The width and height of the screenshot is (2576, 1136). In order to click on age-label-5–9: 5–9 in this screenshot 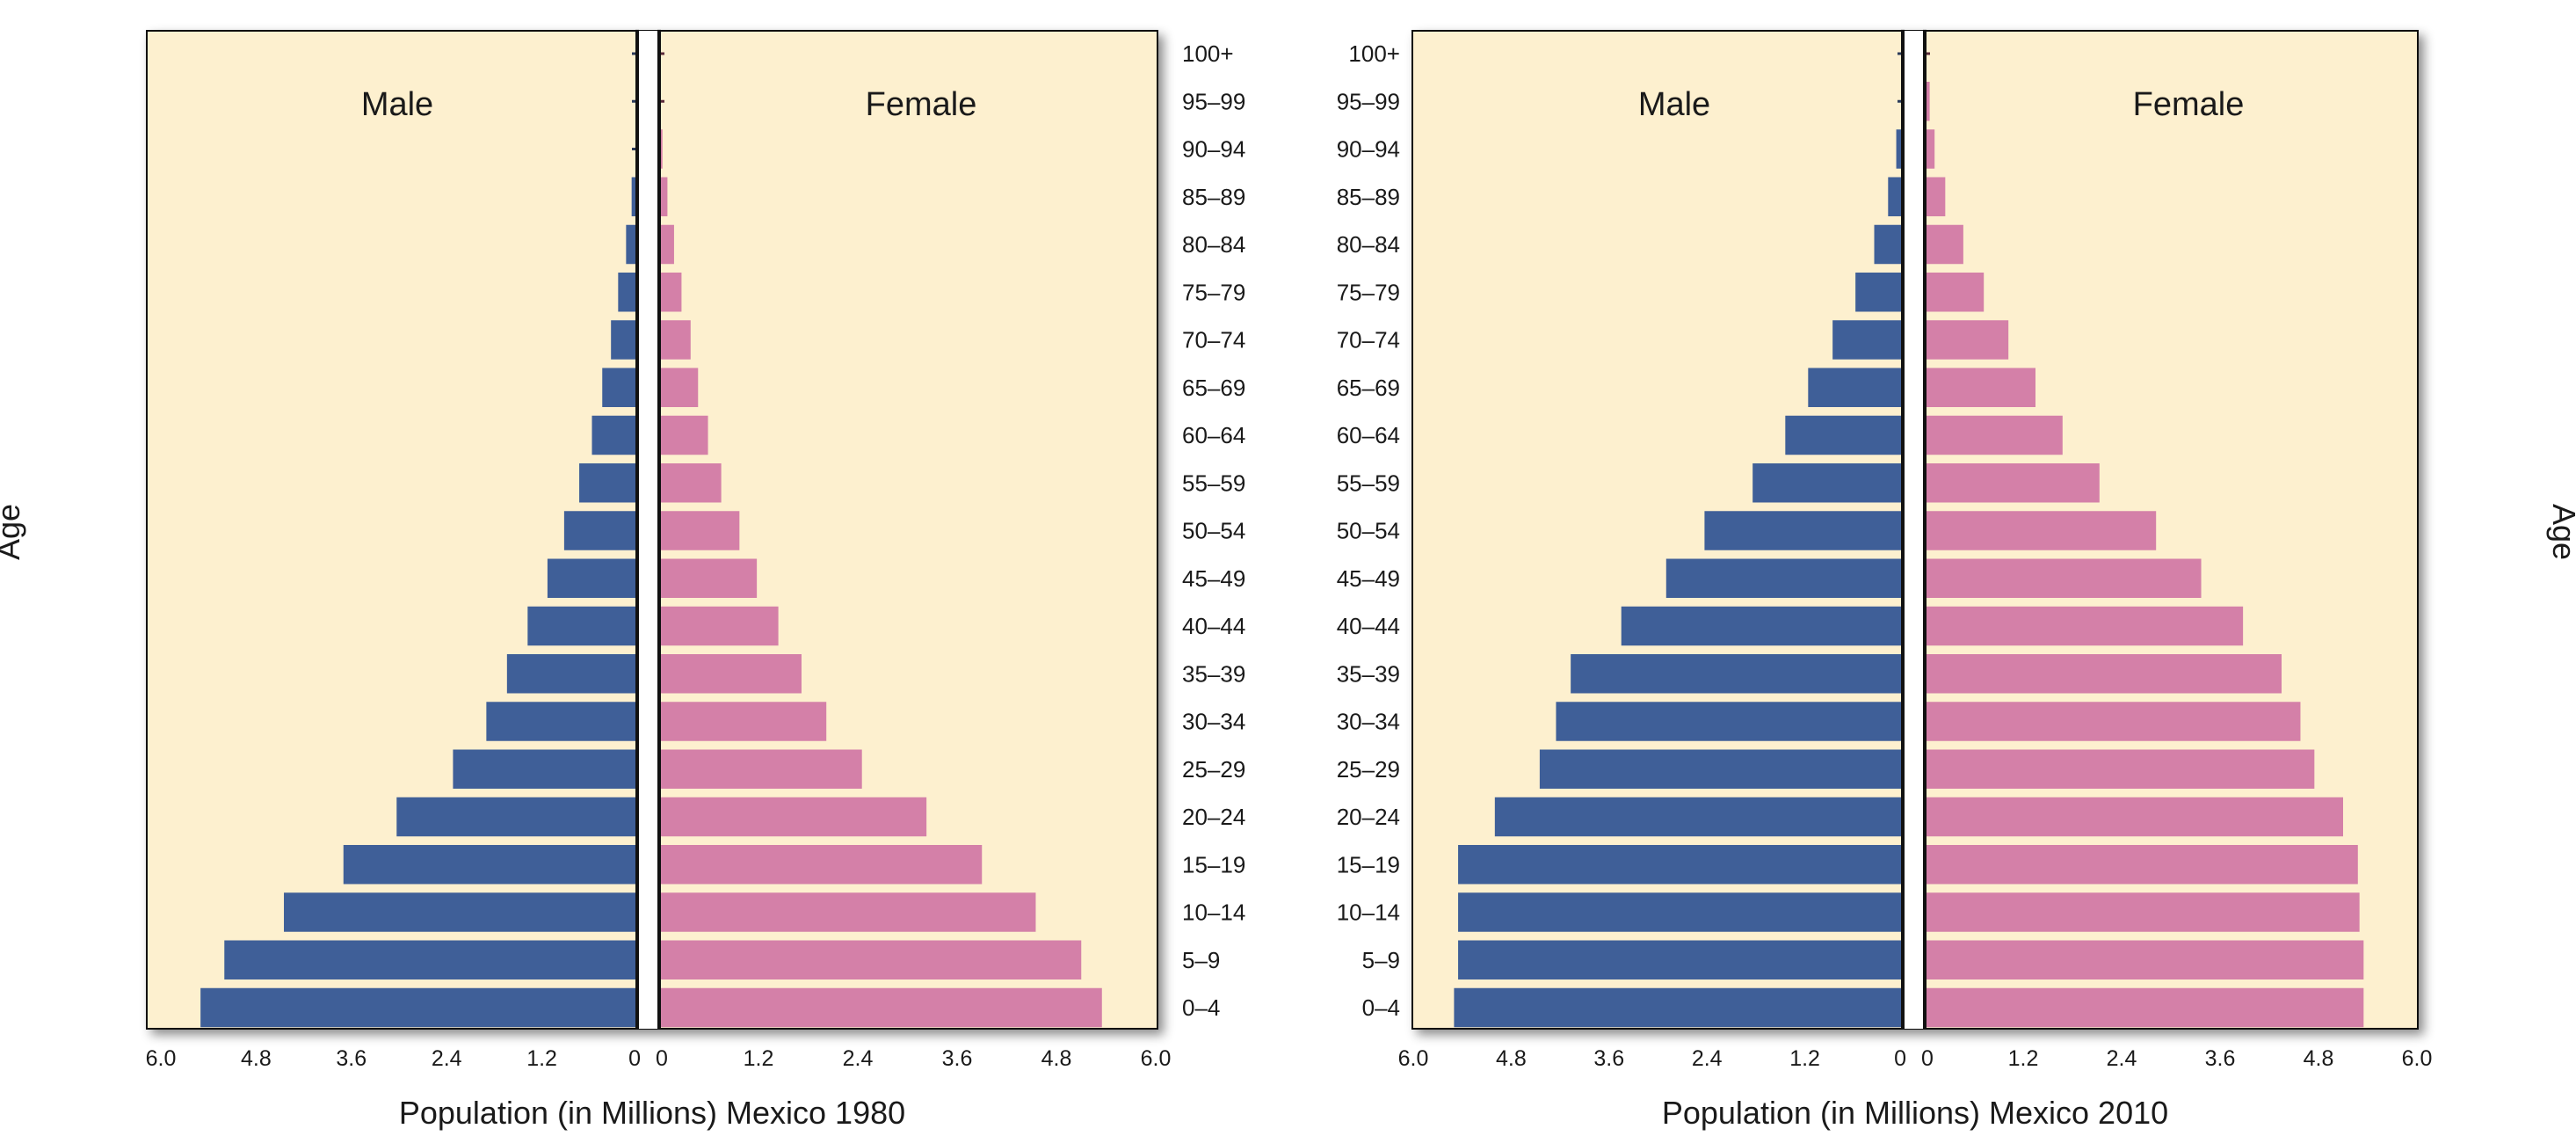, I will do `click(1201, 960)`.